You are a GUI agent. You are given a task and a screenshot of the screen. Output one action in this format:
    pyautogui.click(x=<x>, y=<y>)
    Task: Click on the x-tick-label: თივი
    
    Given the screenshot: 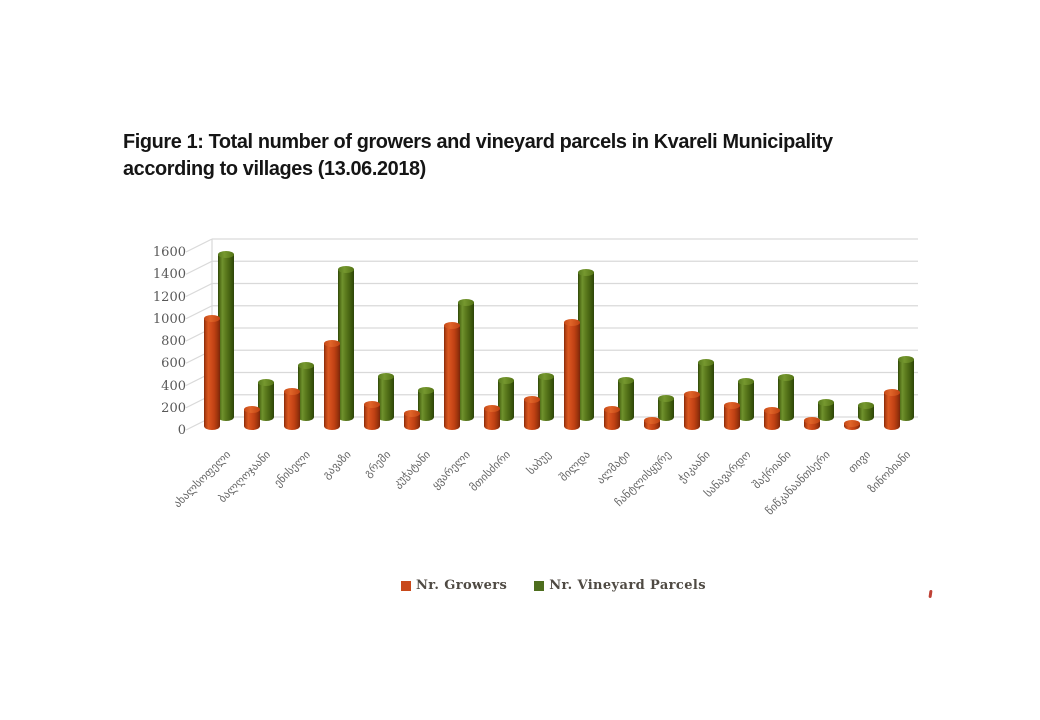 What is the action you would take?
    pyautogui.click(x=859, y=462)
    